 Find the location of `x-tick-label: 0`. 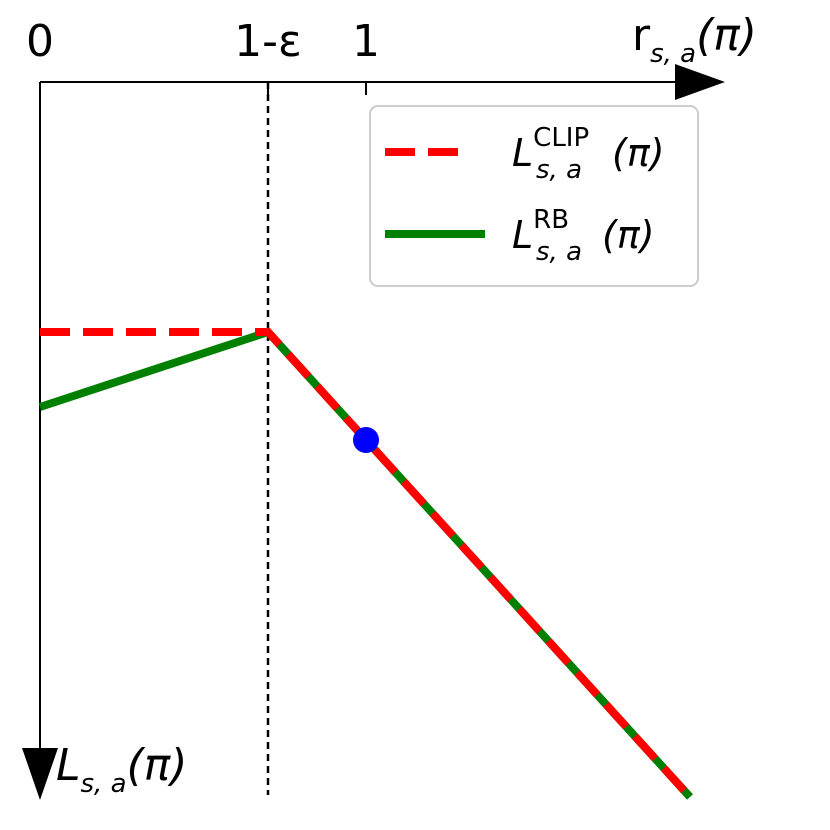

x-tick-label: 0 is located at coordinates (40, 41).